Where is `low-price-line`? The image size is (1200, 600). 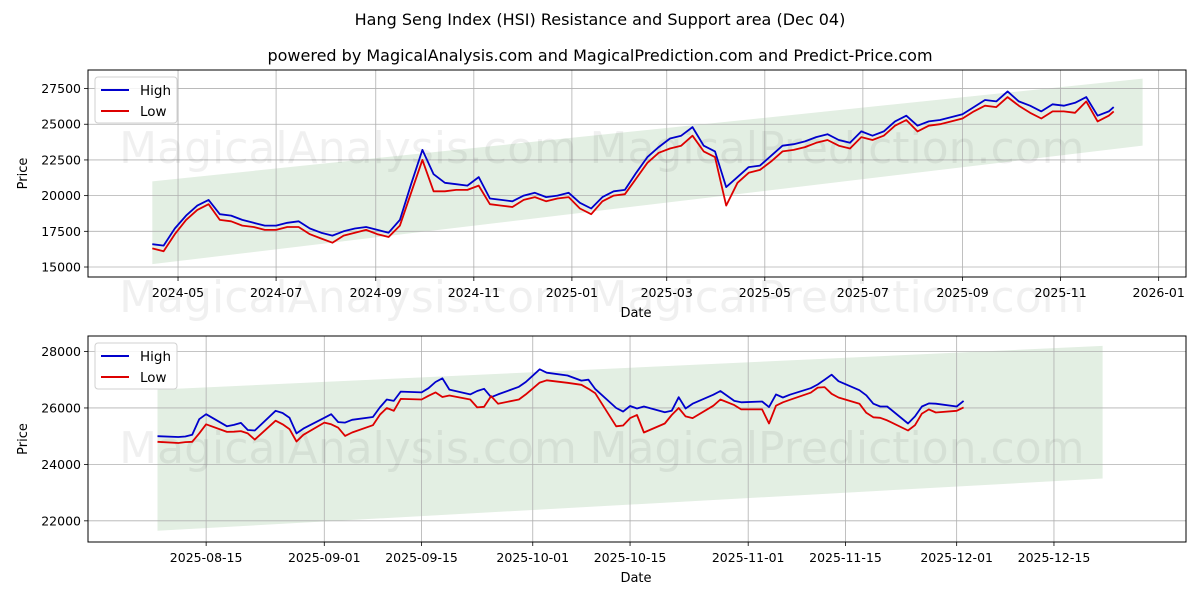
low-price-line is located at coordinates (560, 411).